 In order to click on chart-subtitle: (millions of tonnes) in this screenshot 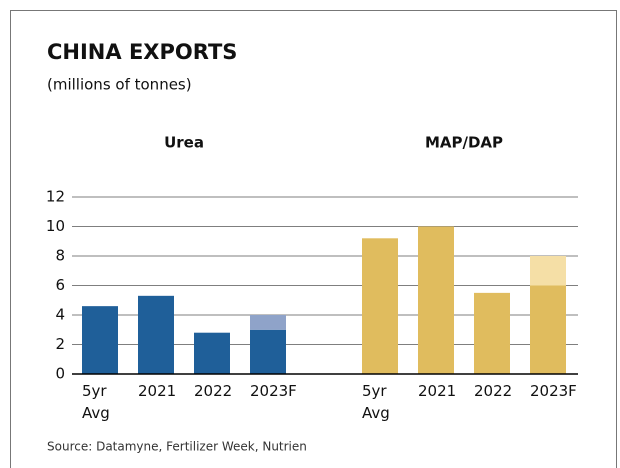, I will do `click(119, 85)`.